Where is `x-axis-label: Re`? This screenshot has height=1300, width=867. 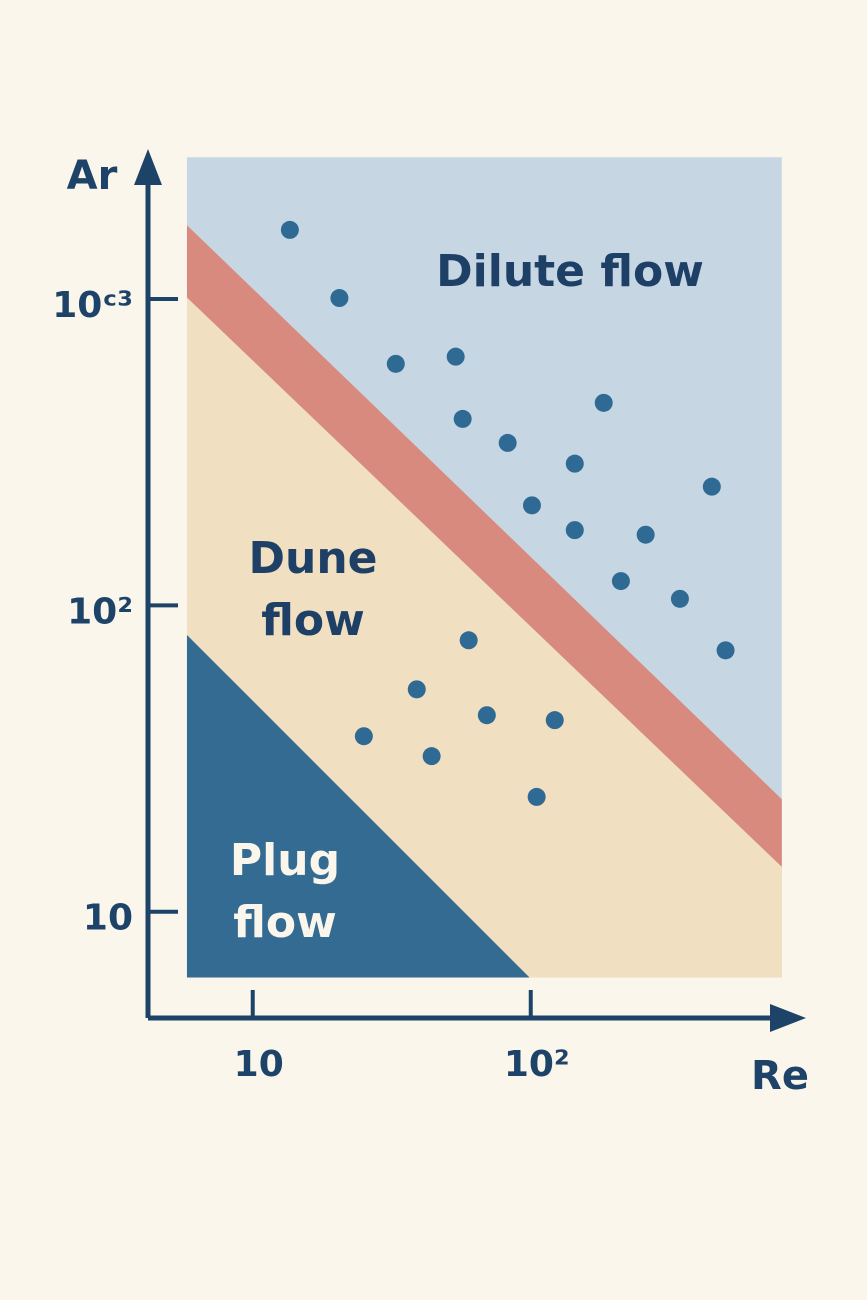
x-axis-label: Re is located at coordinates (780, 1076).